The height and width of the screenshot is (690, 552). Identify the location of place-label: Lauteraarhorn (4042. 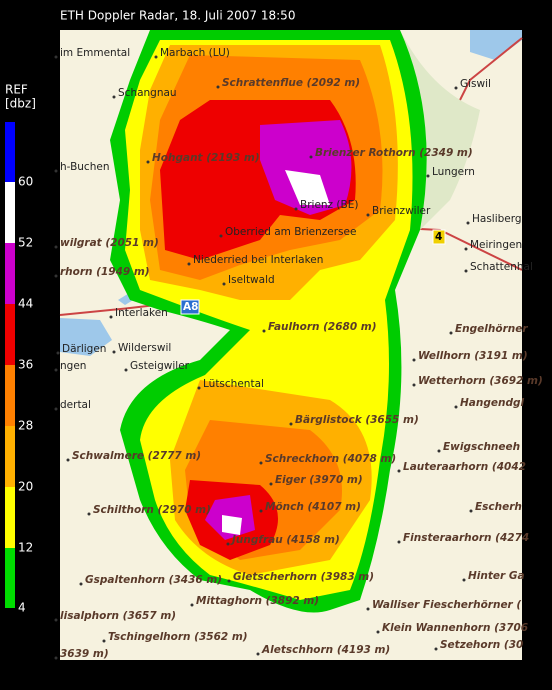
(464, 467).